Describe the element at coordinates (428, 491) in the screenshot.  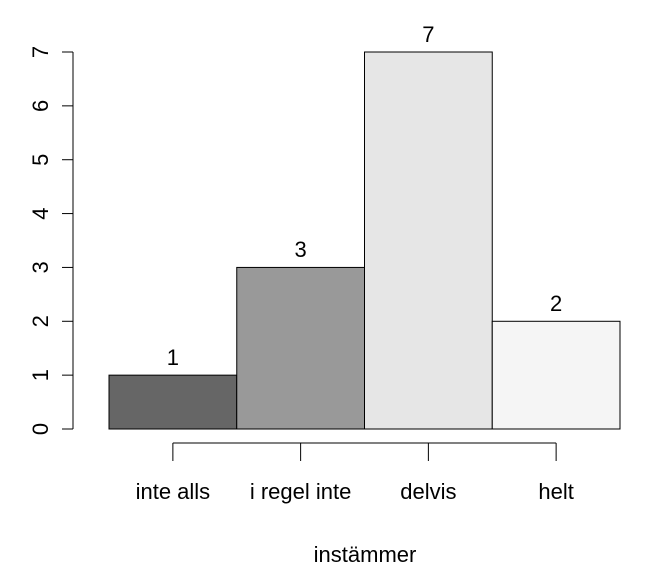
I see `x-tick-label: delvis` at that location.